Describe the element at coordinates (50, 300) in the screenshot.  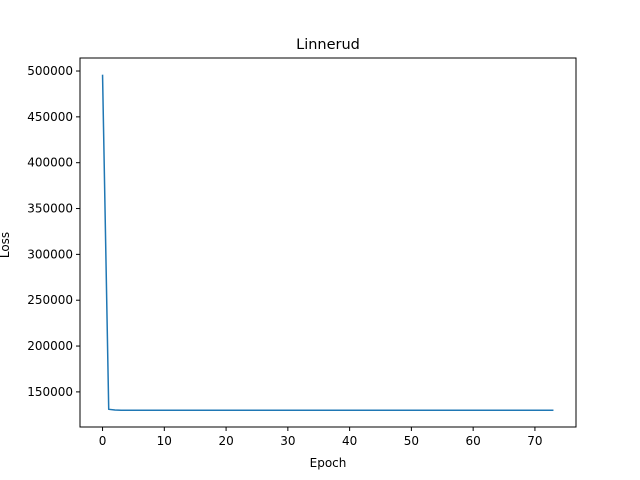
I see `y-tick-label: 250000` at that location.